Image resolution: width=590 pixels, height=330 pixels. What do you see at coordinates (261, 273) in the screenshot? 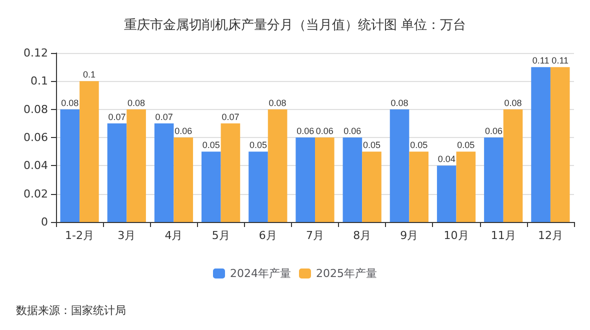
I see `legend-label: 2024年产量` at bounding box center [261, 273].